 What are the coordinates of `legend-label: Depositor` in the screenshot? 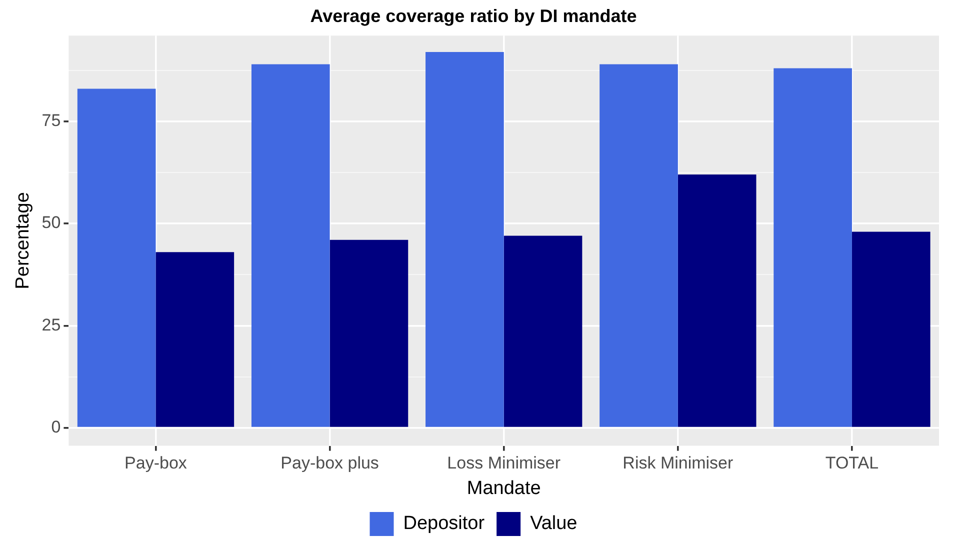 It's located at (444, 523).